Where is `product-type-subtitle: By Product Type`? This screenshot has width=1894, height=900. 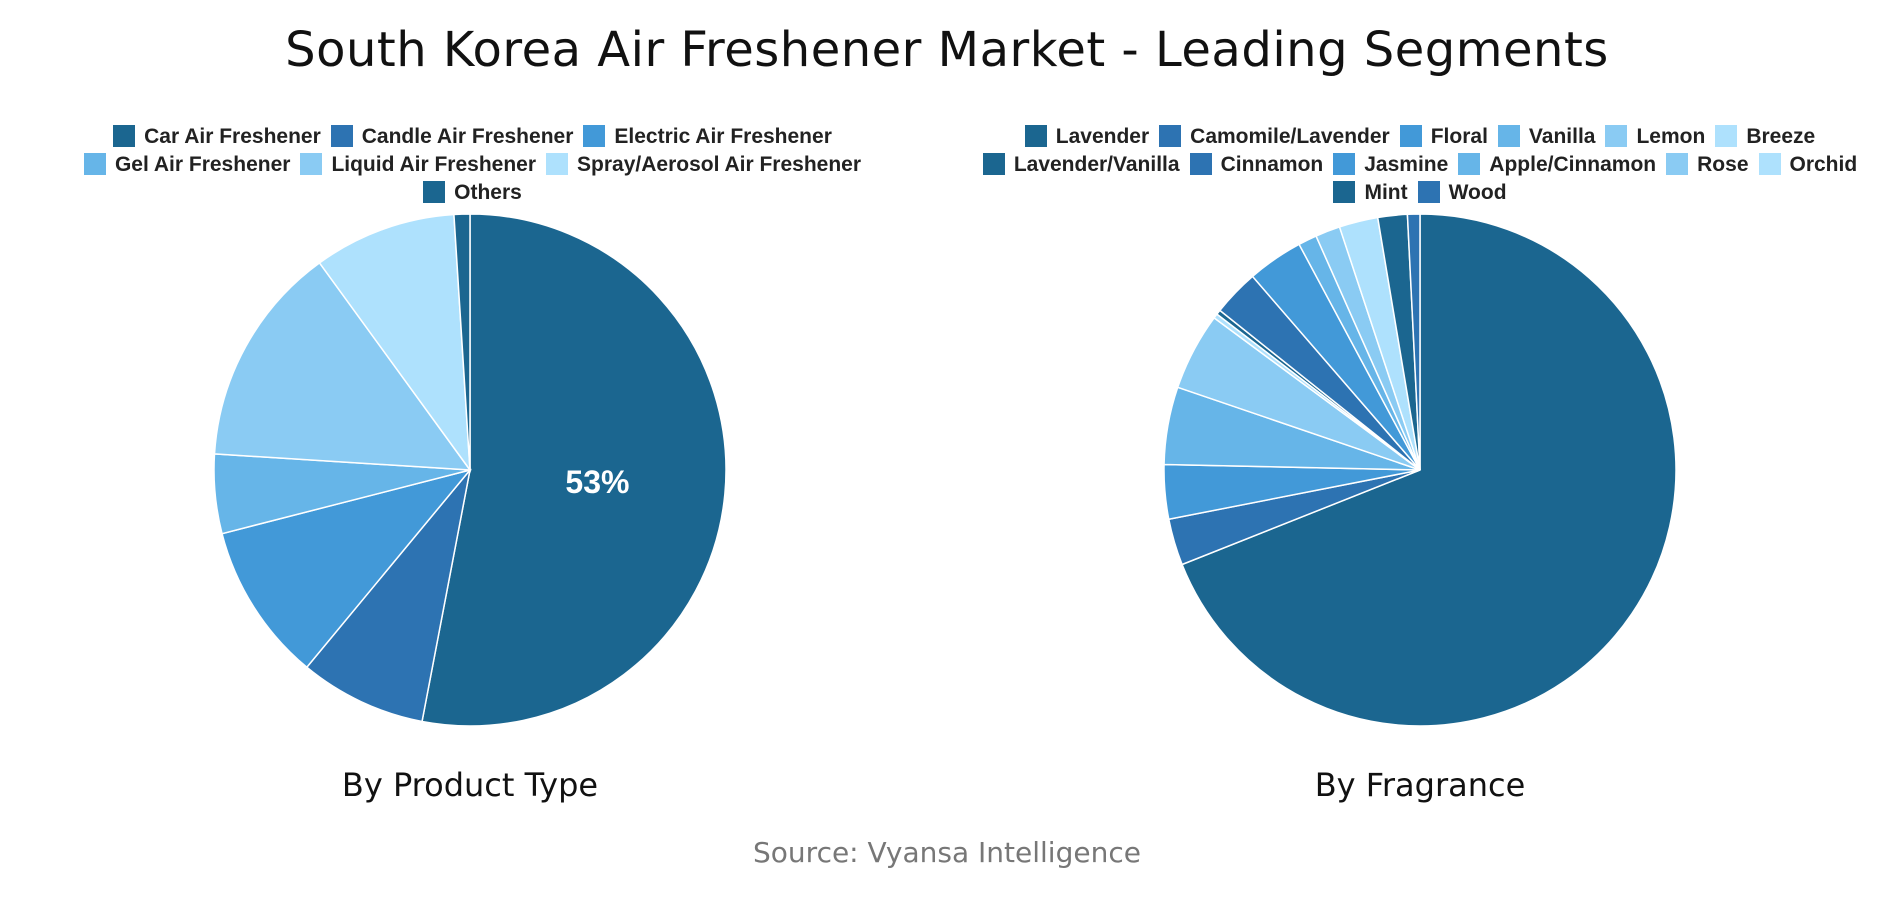
product-type-subtitle: By Product Type is located at coordinates (470, 785).